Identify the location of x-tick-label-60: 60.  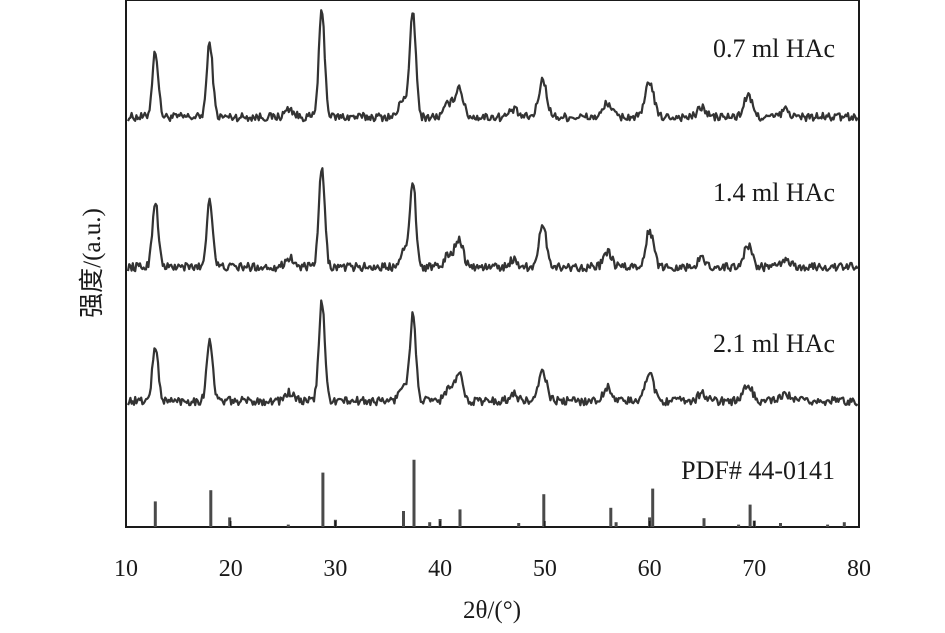
(650, 569).